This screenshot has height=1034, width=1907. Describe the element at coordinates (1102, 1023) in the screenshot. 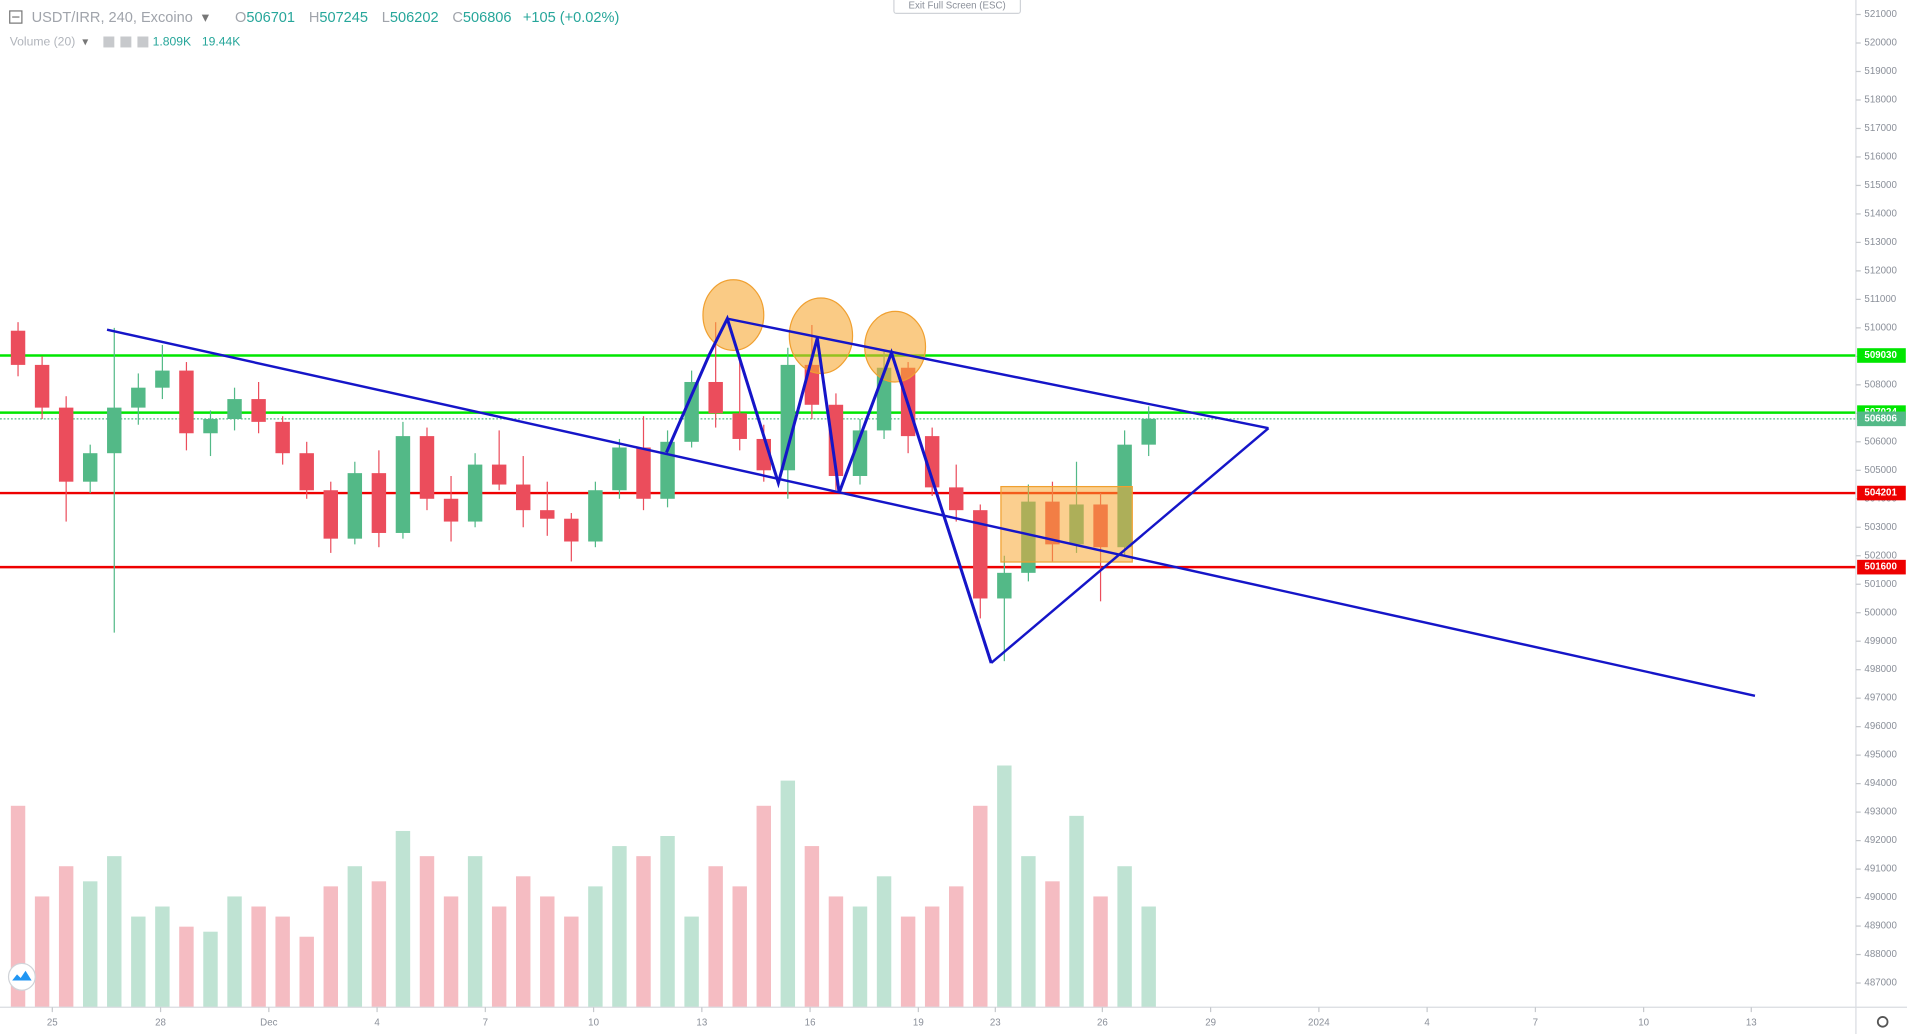

I see `x-tick-label: 26` at that location.